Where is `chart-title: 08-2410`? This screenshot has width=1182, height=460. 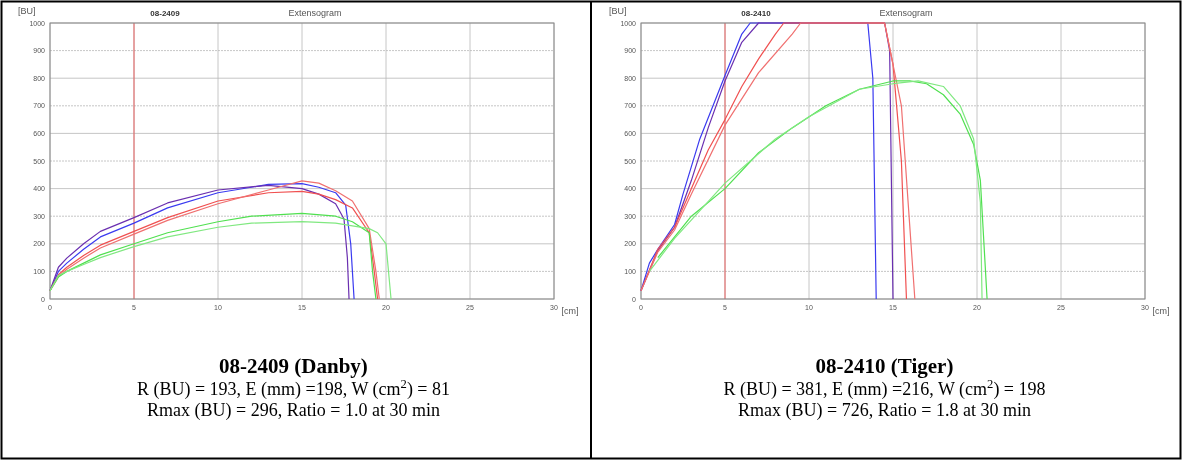 chart-title: 08-2410 is located at coordinates (756, 13).